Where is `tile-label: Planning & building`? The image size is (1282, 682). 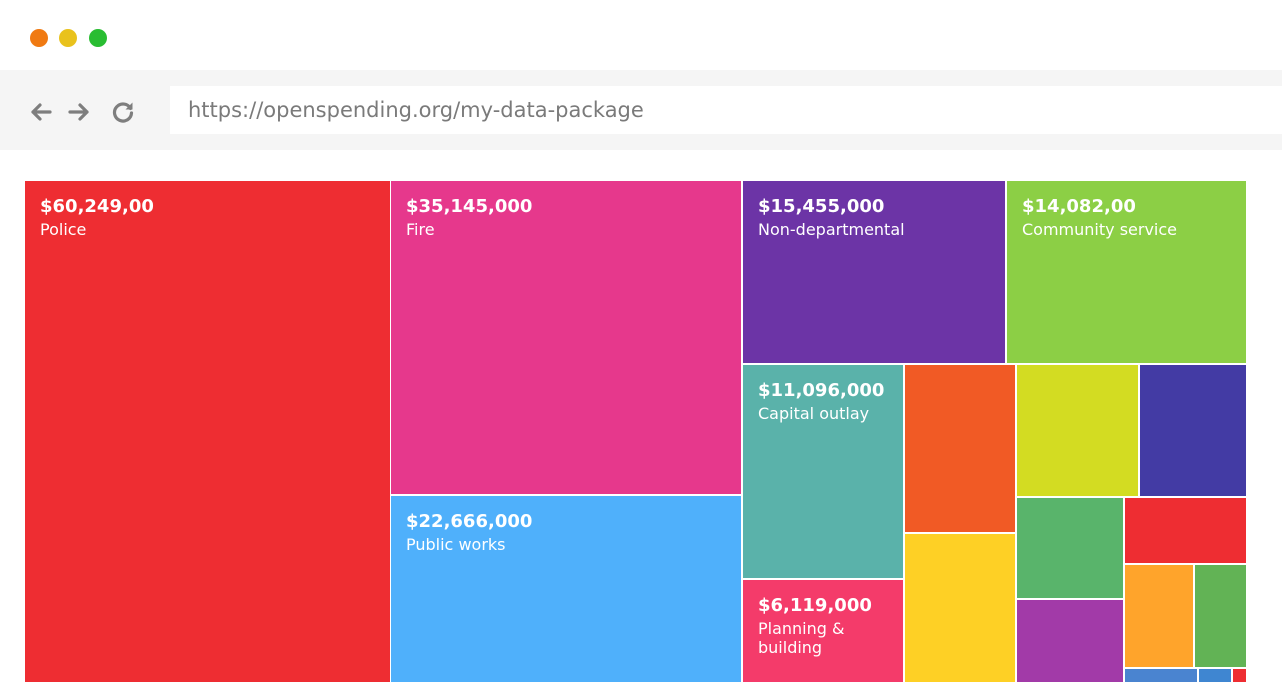 tile-label: Planning & building is located at coordinates (801, 638).